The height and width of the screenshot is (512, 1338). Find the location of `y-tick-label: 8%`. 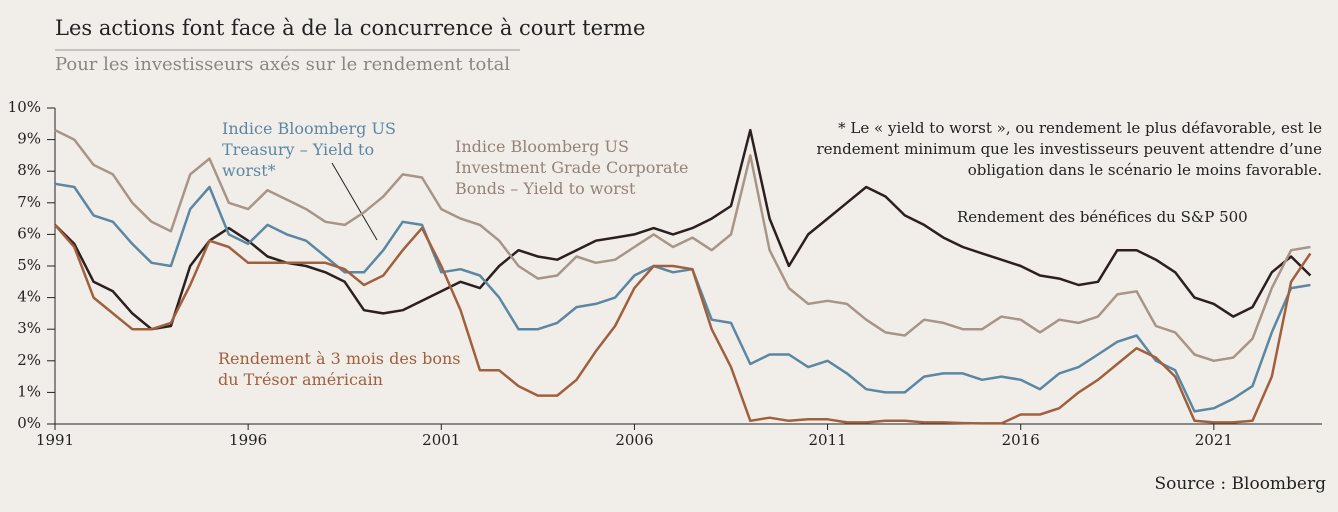

y-tick-label: 8% is located at coordinates (29, 170).